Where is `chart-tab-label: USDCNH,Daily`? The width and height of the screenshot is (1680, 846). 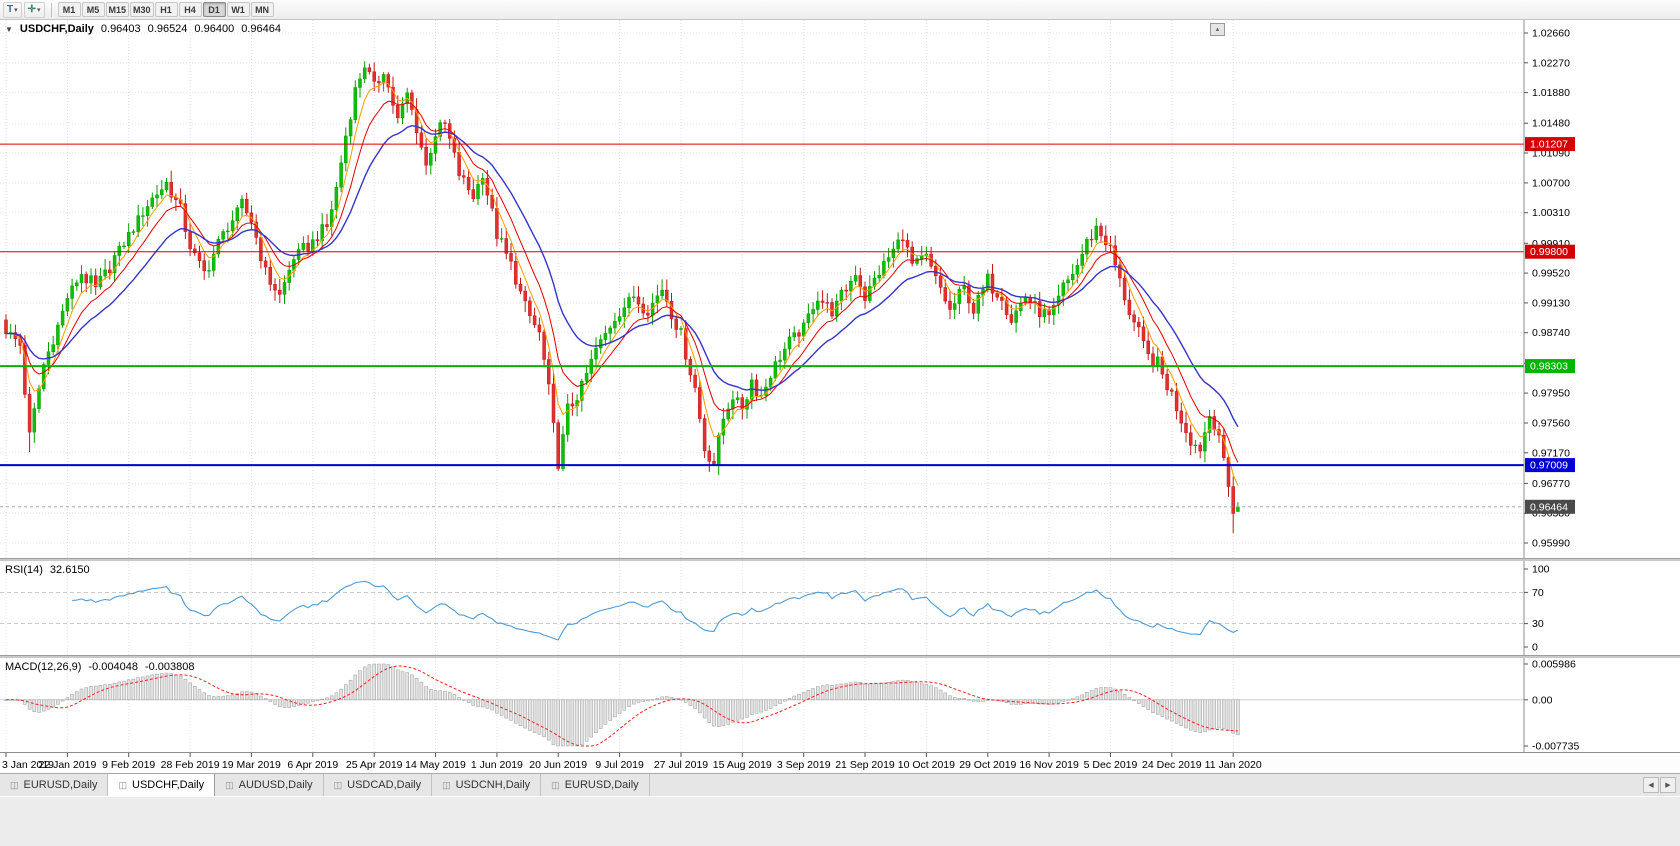 chart-tab-label: USDCNH,Daily is located at coordinates (493, 785).